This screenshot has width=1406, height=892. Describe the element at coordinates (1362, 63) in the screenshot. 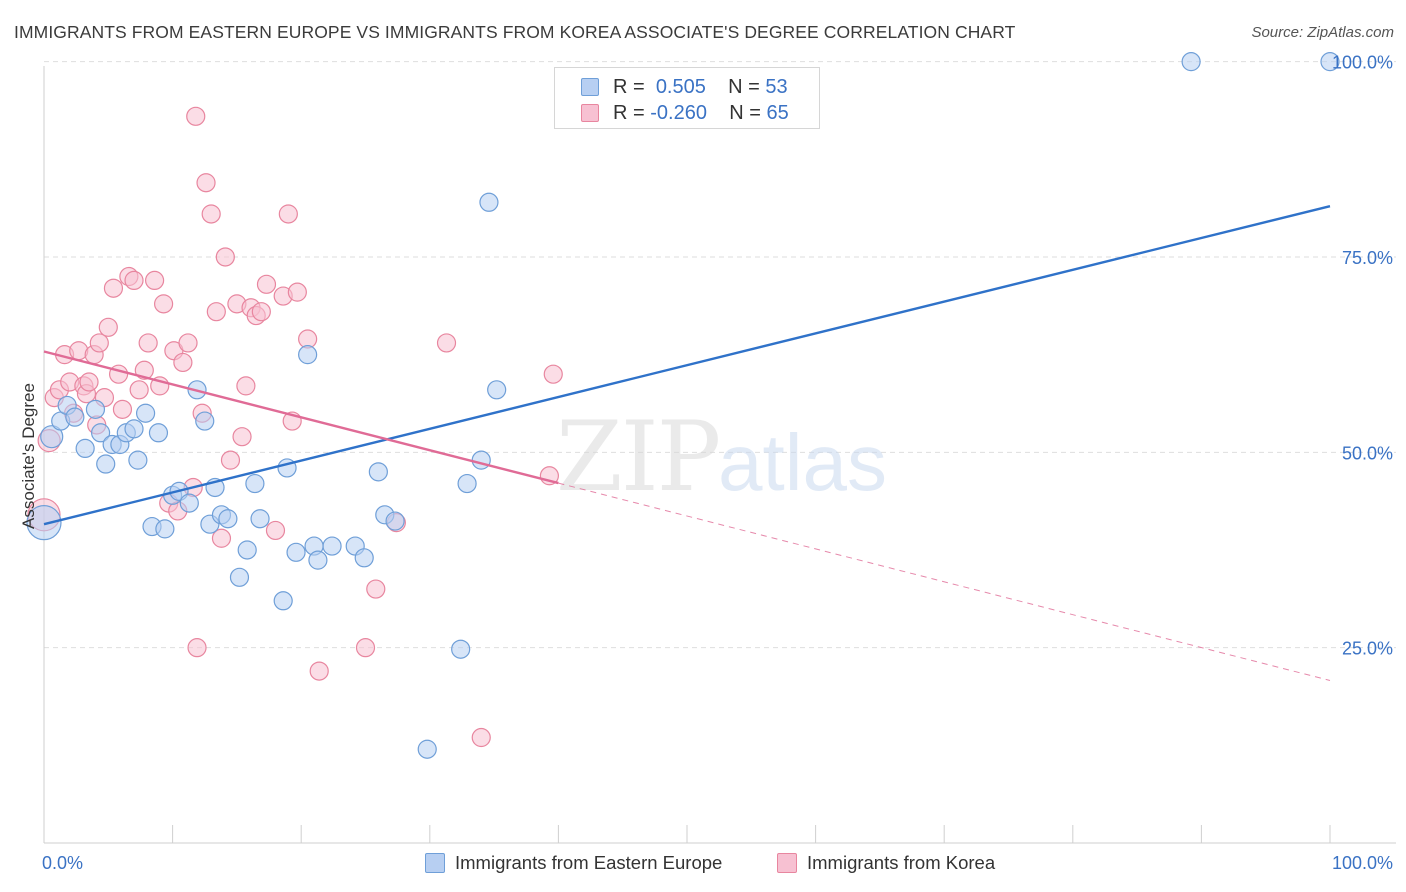

I see `y-tick-label: 100.0%` at that location.